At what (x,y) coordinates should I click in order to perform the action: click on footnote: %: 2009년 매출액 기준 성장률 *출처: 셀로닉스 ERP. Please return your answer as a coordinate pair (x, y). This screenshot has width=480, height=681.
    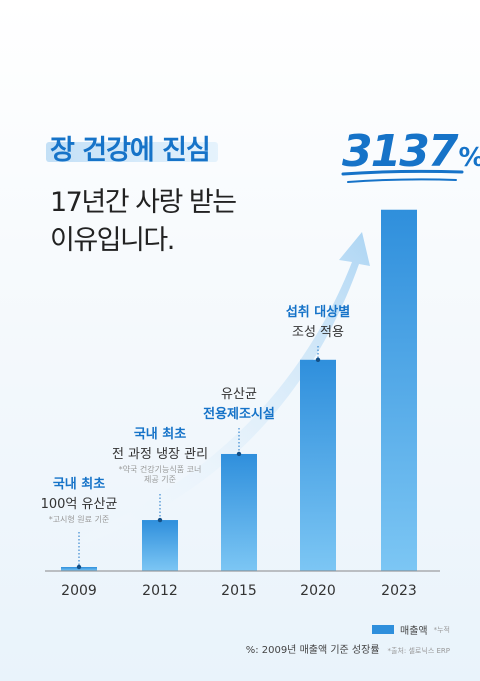
    Looking at the image, I should click on (348, 648).